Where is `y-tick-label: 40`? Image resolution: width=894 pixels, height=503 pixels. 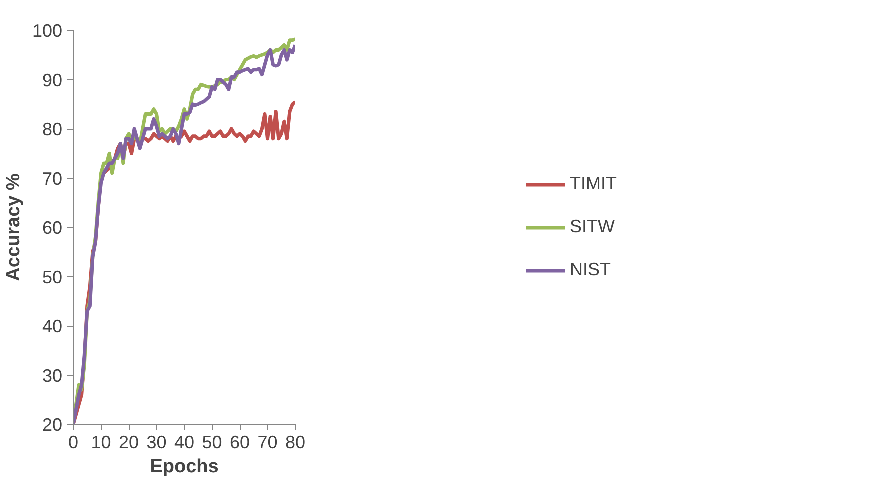 y-tick-label: 40 is located at coordinates (52, 326).